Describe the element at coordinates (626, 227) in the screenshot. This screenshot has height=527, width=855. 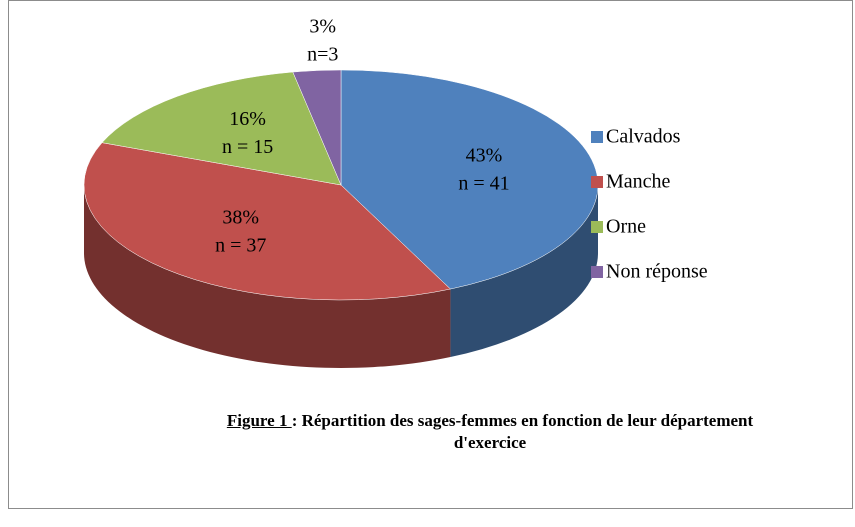
I see `legend-label: Orne` at that location.